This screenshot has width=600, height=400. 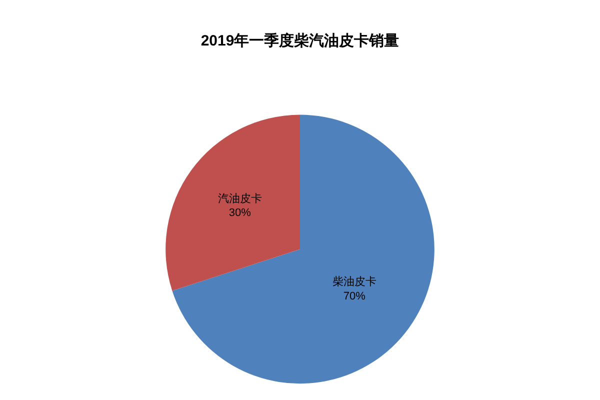 I want to click on slice-label: 汽油皮卡, so click(x=240, y=198).